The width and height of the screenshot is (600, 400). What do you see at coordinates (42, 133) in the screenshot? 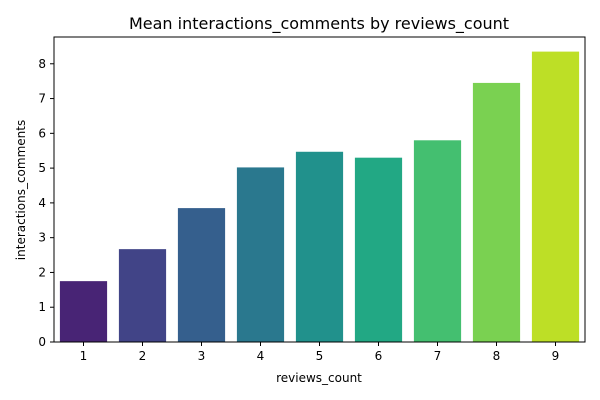
I see `y-tick-label-6: 6` at bounding box center [42, 133].